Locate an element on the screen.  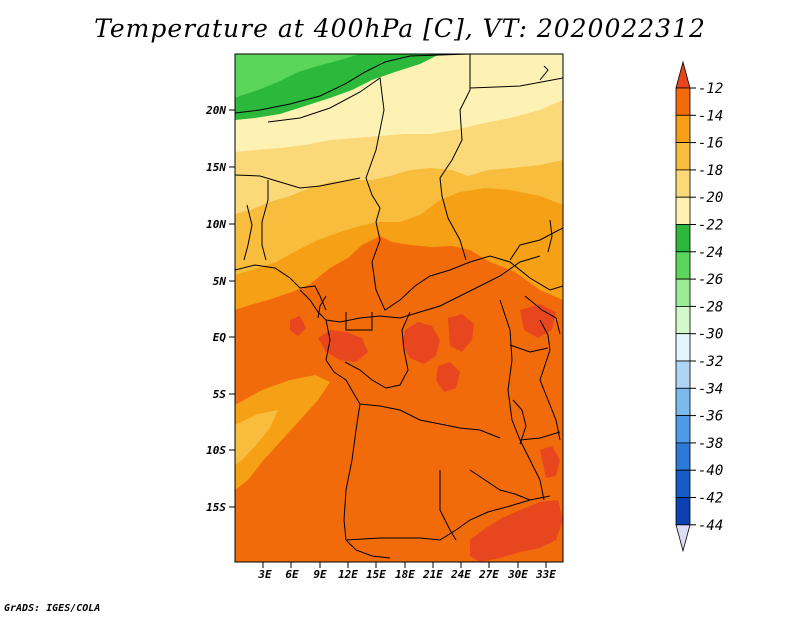
lon-tick: 24E is located at coordinates (460, 571).